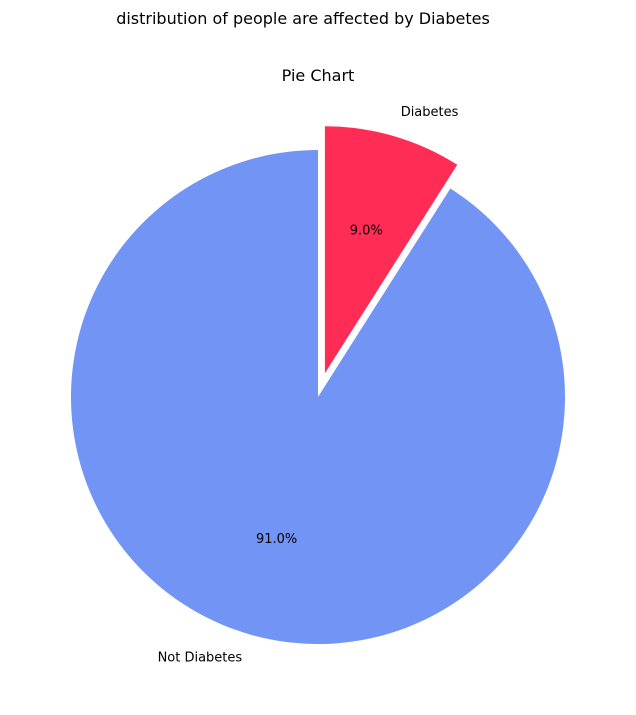 This screenshot has height=715, width=636. Describe the element at coordinates (318, 75) in the screenshot. I see `chart-title: Pie Chart` at that location.